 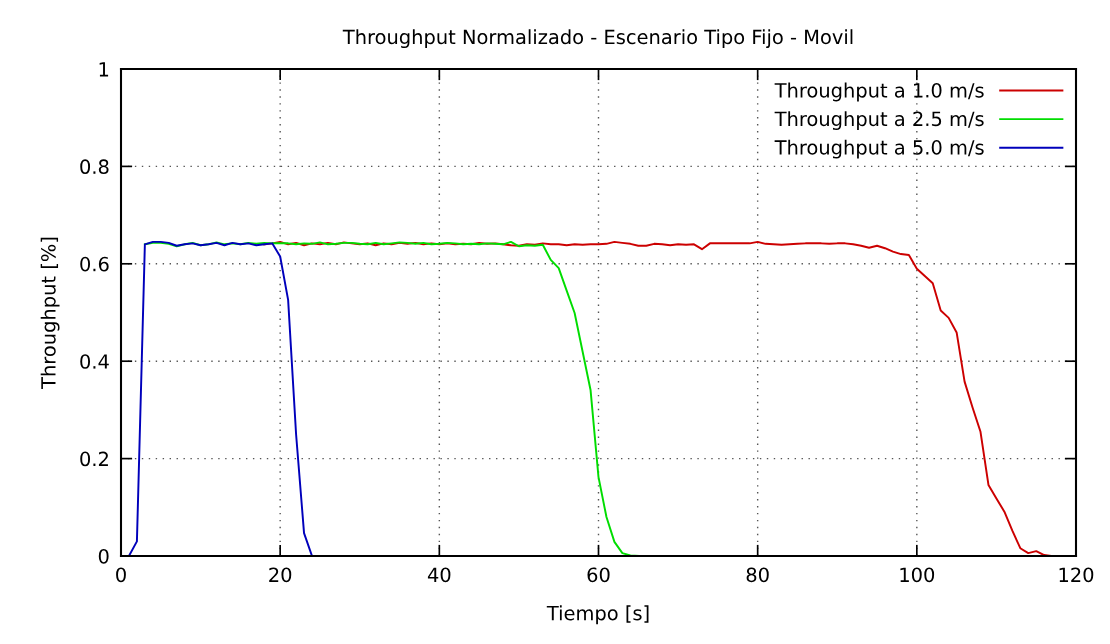 I want to click on y-tick-label: 1, so click(x=104, y=69).